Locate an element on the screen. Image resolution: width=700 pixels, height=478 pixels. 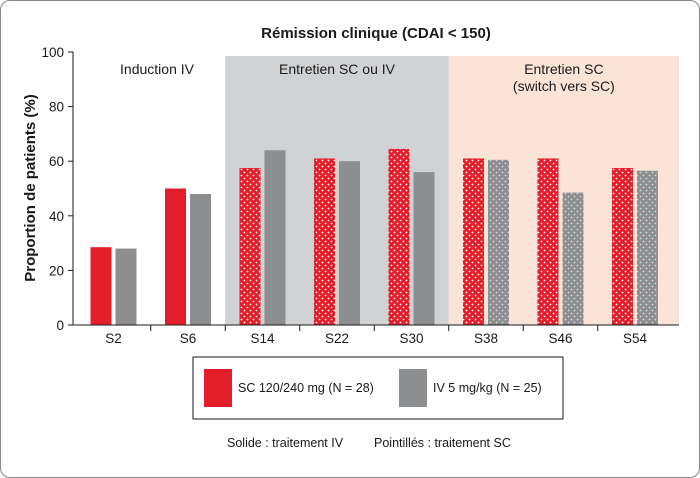
bar-iv-S6 is located at coordinates (200, 259).